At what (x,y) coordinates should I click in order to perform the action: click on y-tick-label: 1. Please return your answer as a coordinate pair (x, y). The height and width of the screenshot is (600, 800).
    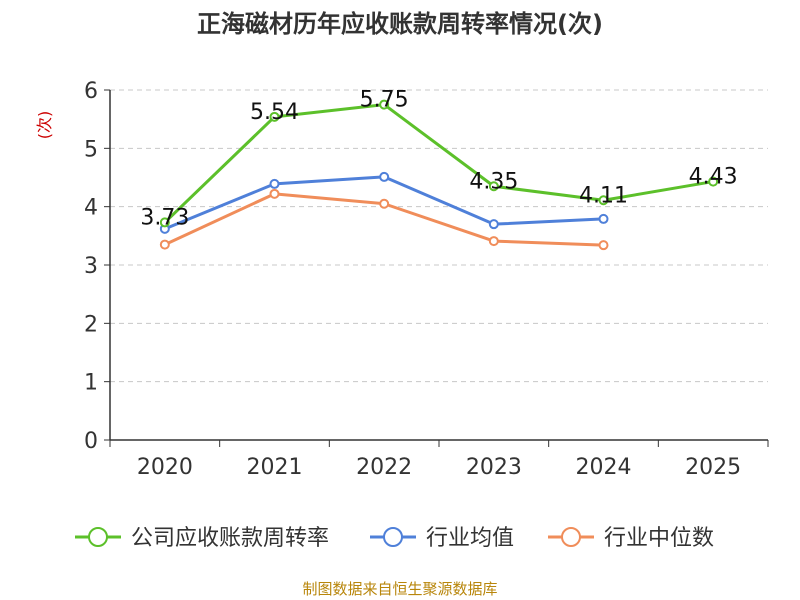
    Looking at the image, I should click on (91, 383).